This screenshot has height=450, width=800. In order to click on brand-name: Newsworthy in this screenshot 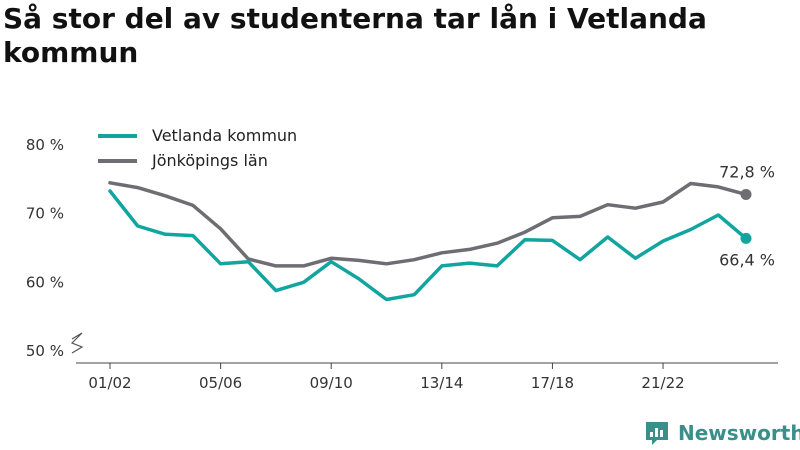, I will do `click(739, 433)`.